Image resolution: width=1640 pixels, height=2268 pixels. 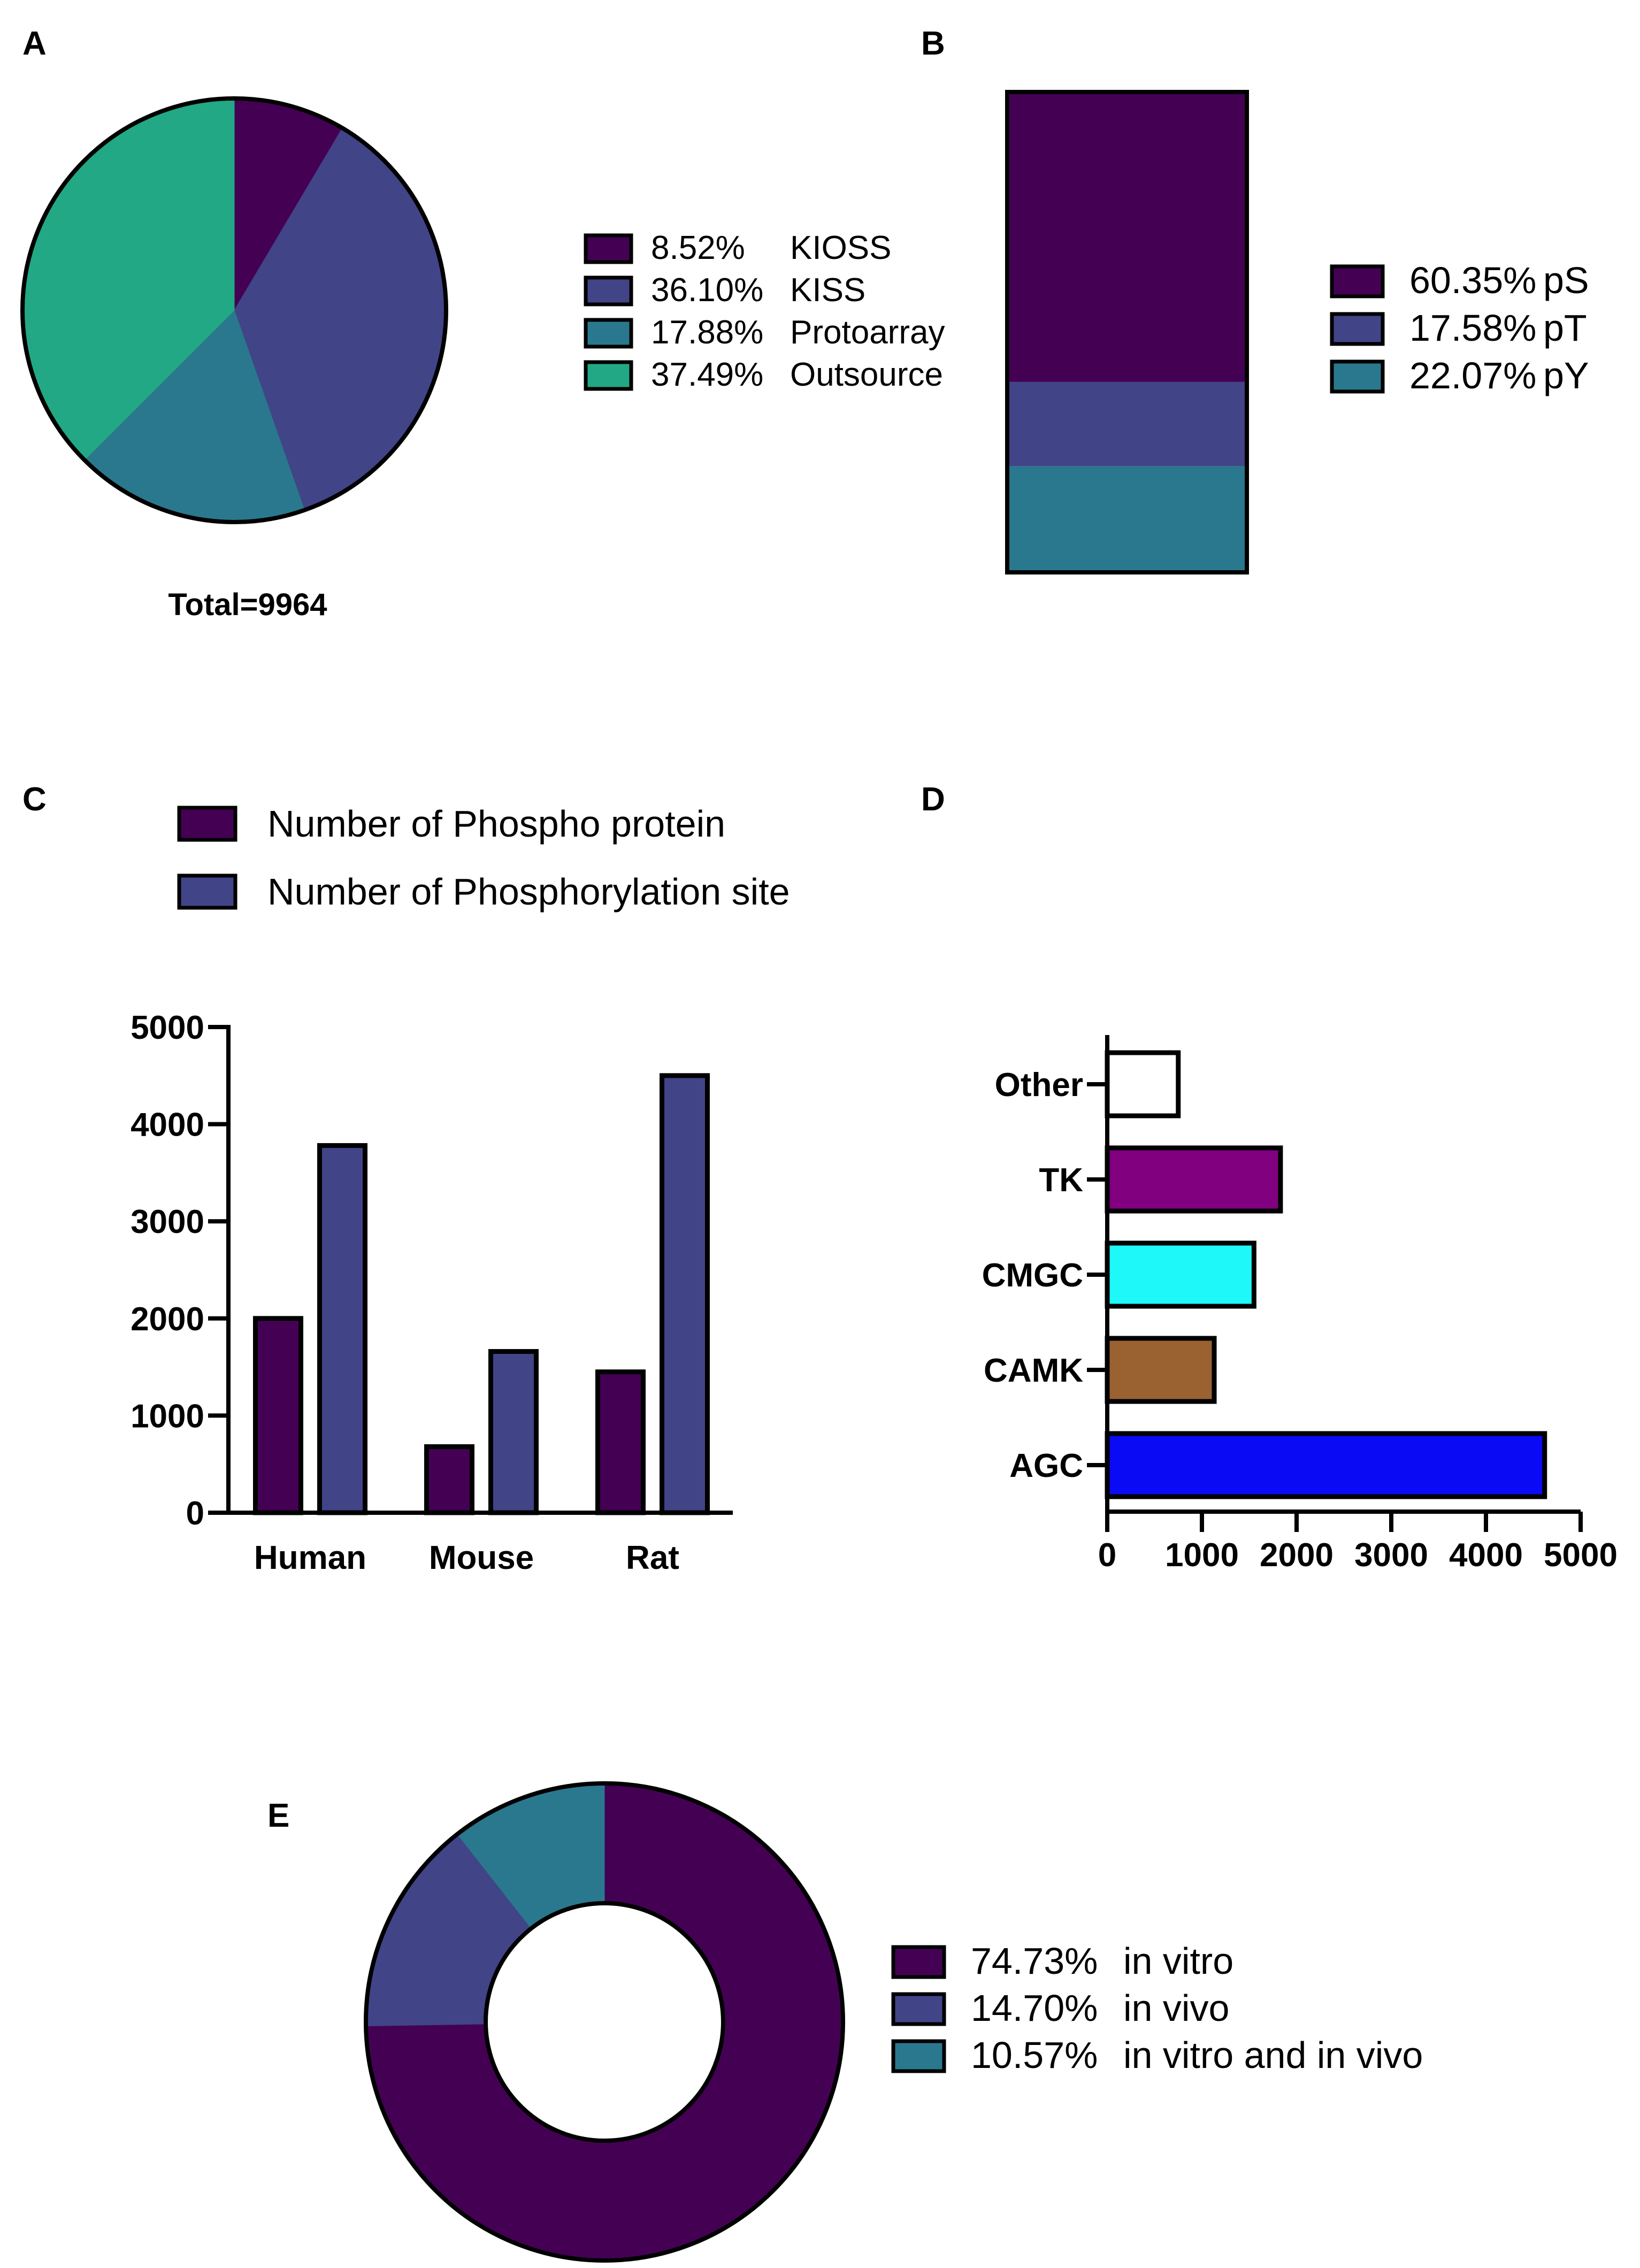 I want to click on legend-item-a-kiss: 36.10% KISS, so click(x=724, y=290).